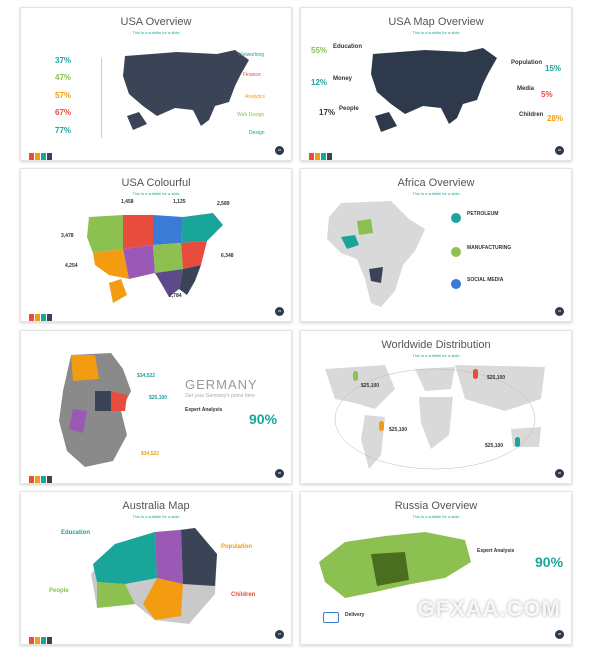  I want to click on label-2: Finance, so click(252, 75).